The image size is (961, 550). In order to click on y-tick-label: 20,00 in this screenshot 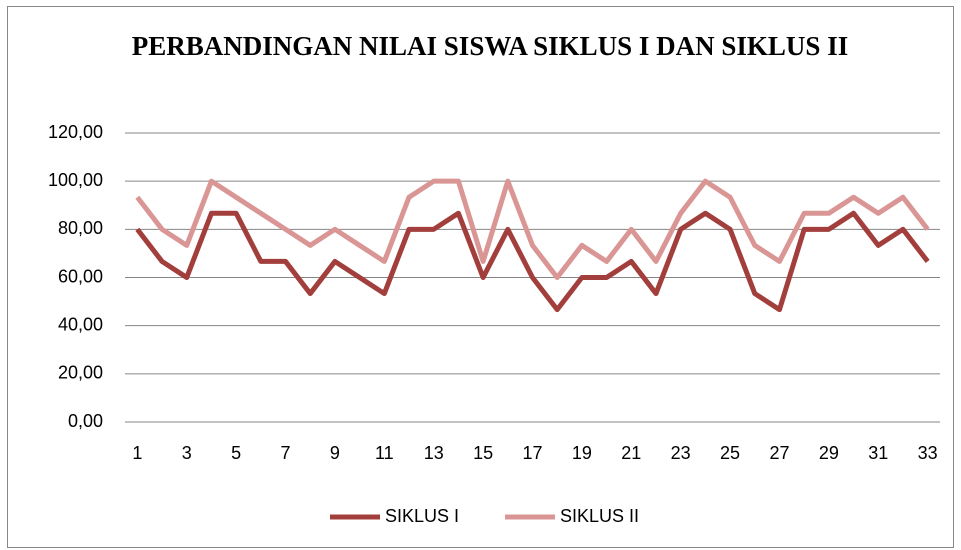, I will do `click(80, 373)`.